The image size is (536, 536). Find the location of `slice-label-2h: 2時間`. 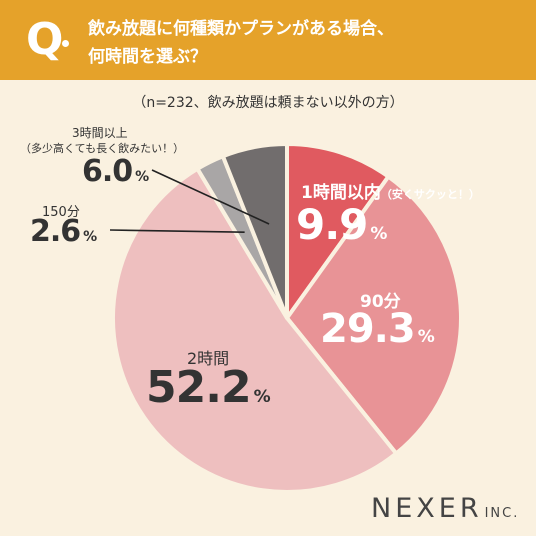

slice-label-2h: 2時間 is located at coordinates (208, 358).